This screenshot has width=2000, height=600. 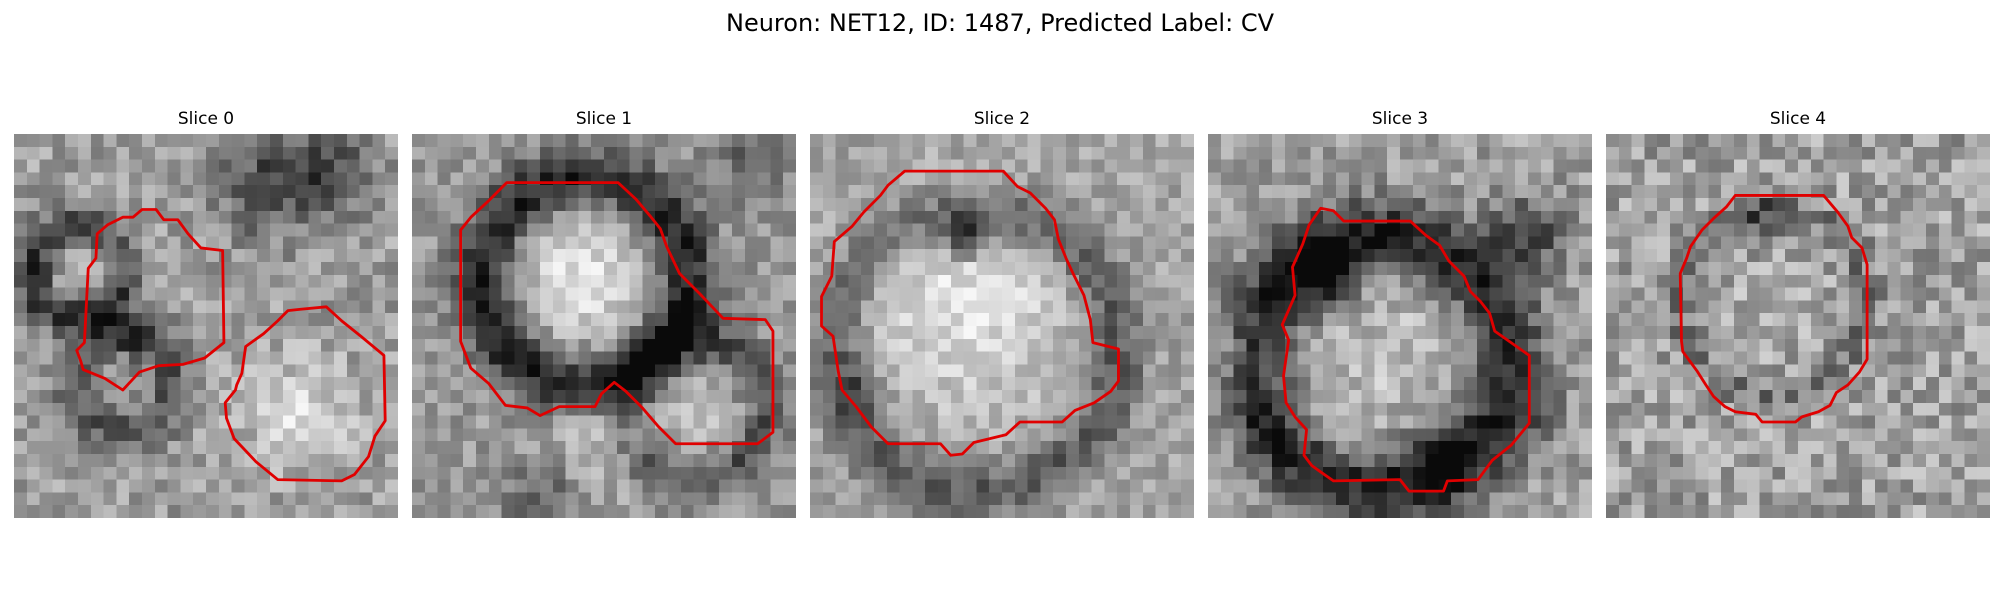 What do you see at coordinates (1400, 119) in the screenshot?
I see `slice-title-3: Slice 3` at bounding box center [1400, 119].